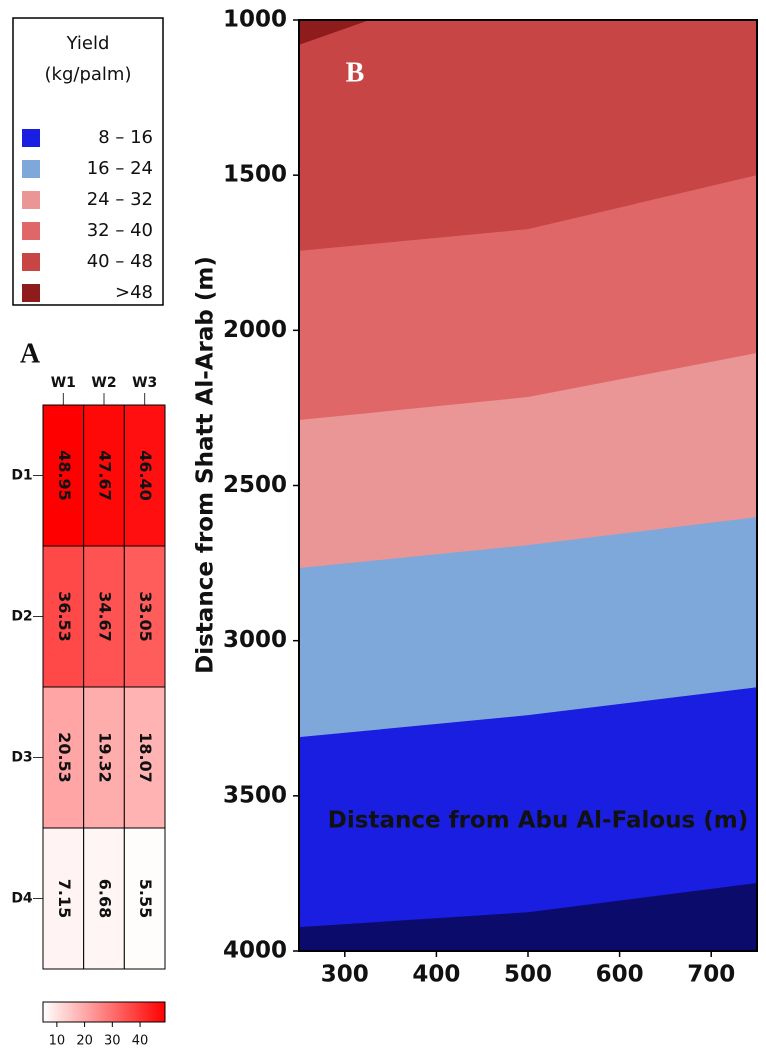 The image size is (766, 1054). Describe the element at coordinates (120, 230) in the screenshot. I see `legend-label: 32 – 40` at that location.